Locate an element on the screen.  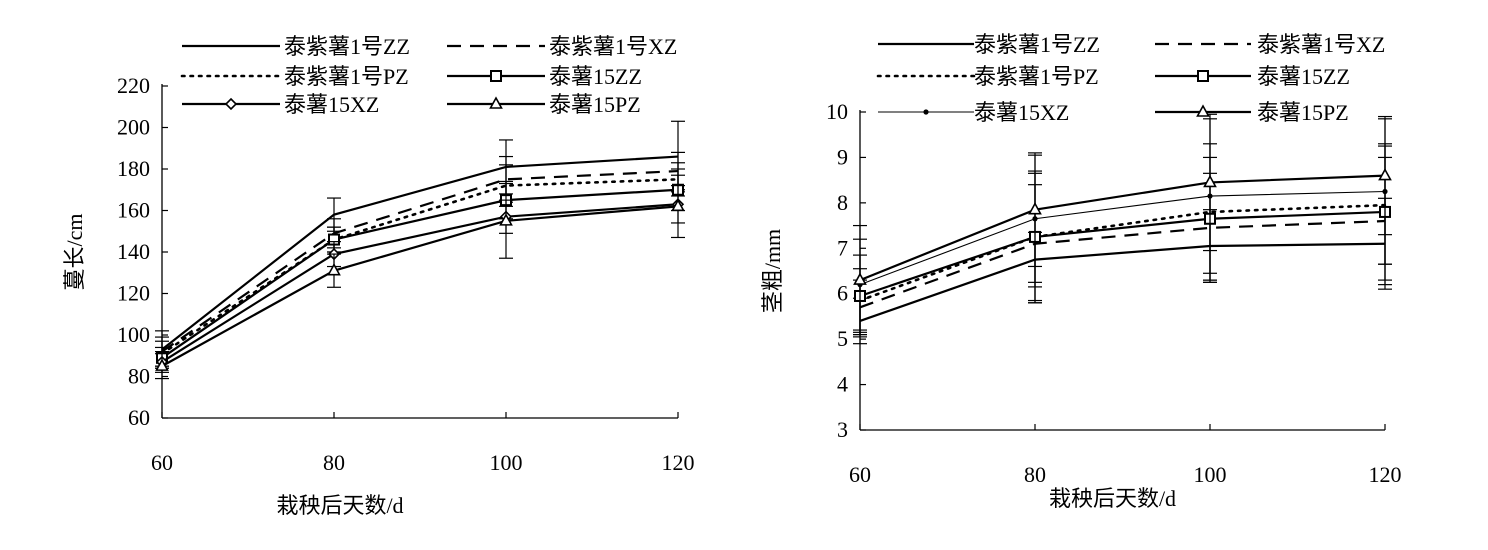
y-tick-label: 180 is located at coordinates (133, 168).